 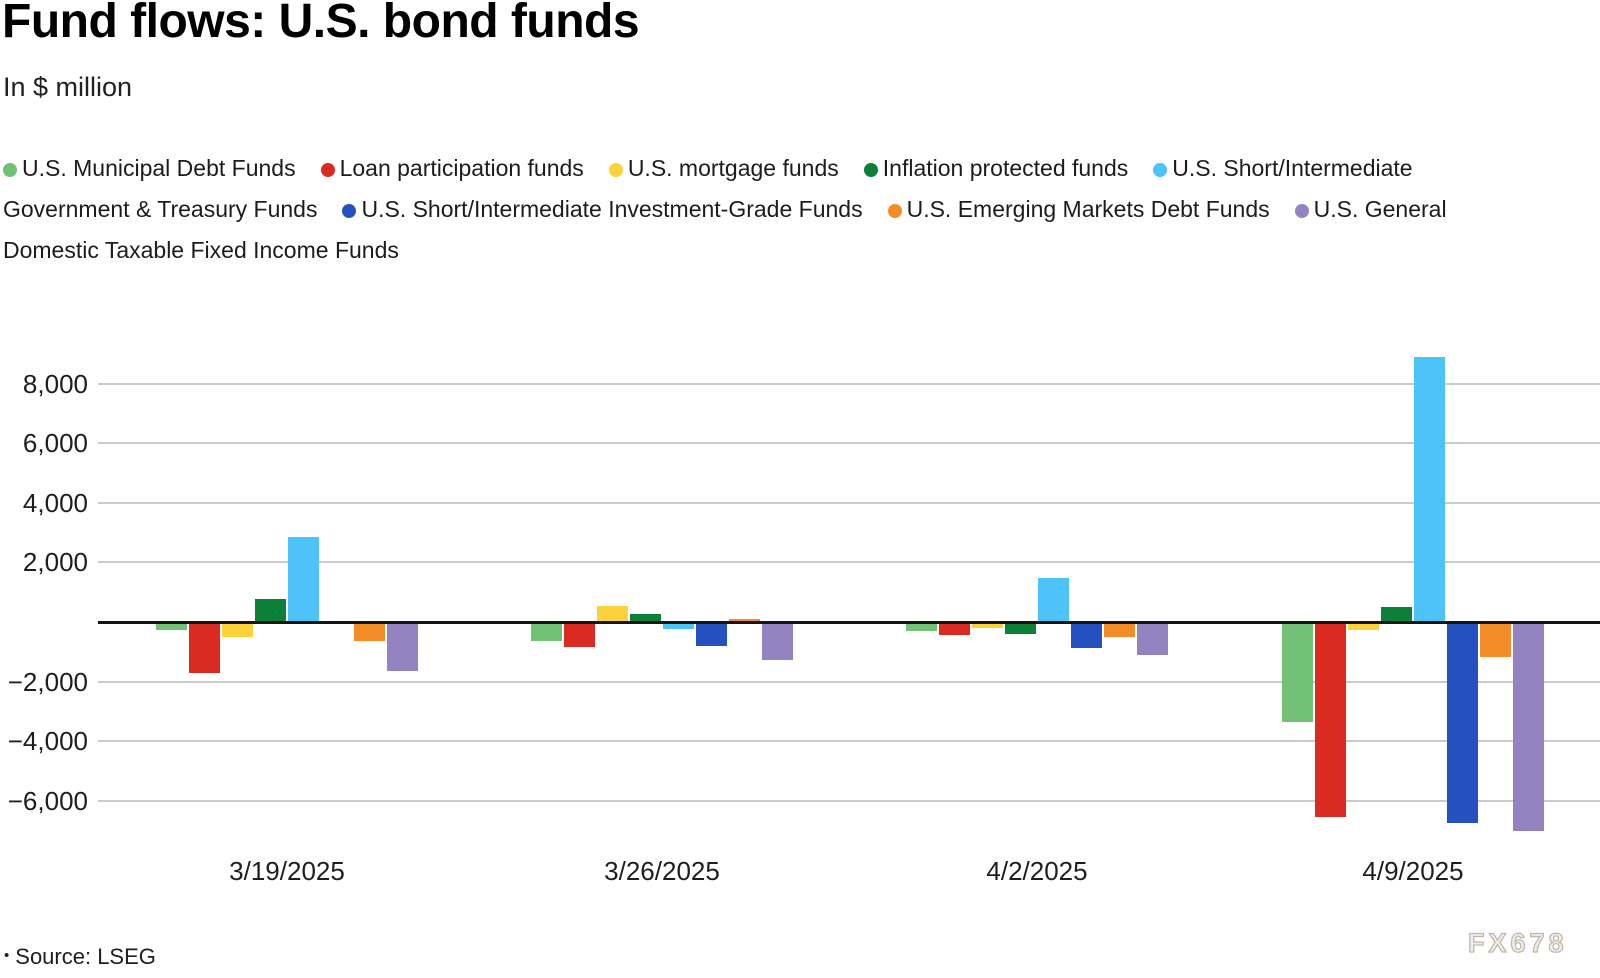 I want to click on y-axis-tick-label: −4,000, so click(x=47, y=741).